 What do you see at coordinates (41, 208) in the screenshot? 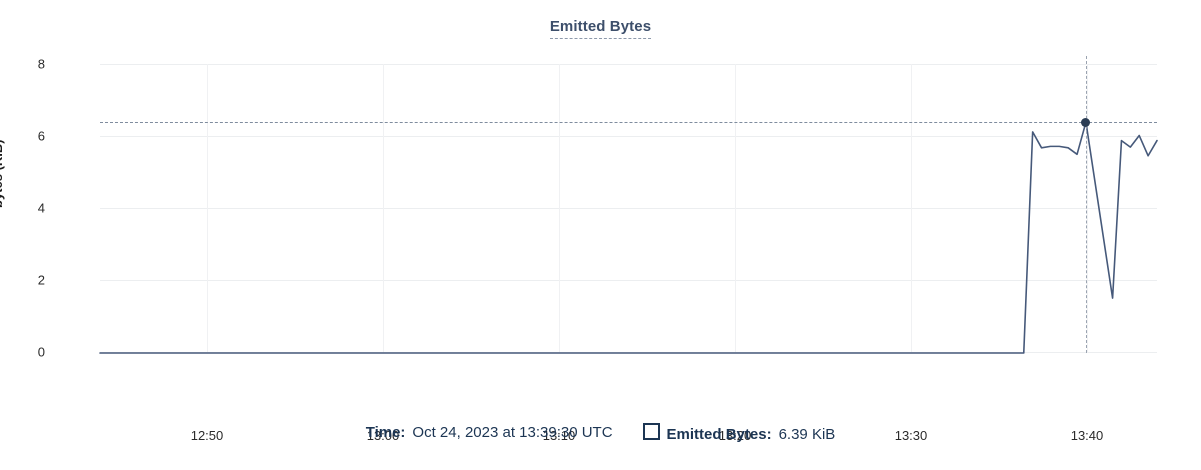
I see `y-tick-4: 4` at bounding box center [41, 208].